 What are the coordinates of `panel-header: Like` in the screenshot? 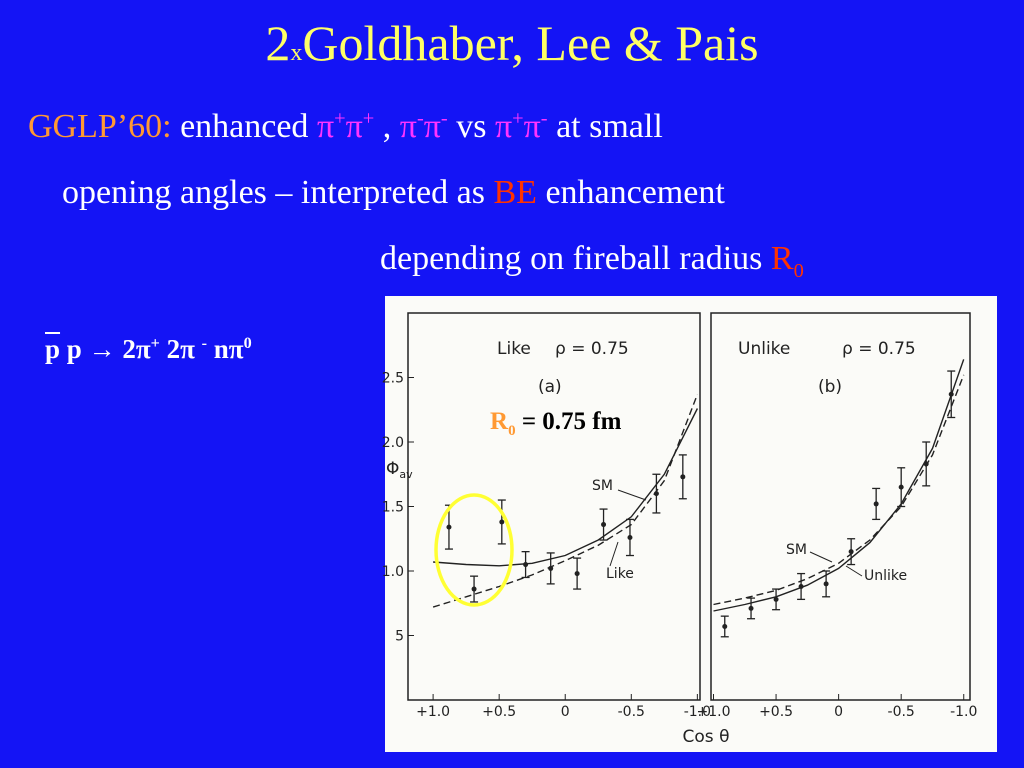 It's located at (514, 349).